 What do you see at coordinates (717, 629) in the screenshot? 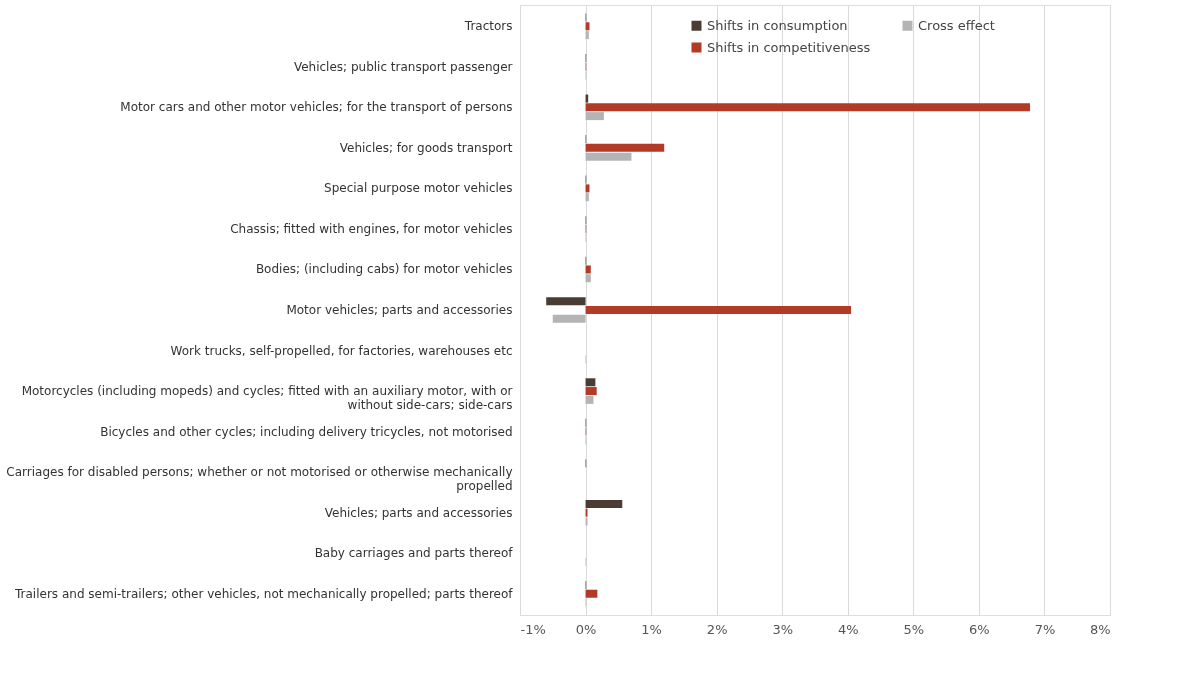
I see `x-tick-label: 2%` at bounding box center [717, 629].